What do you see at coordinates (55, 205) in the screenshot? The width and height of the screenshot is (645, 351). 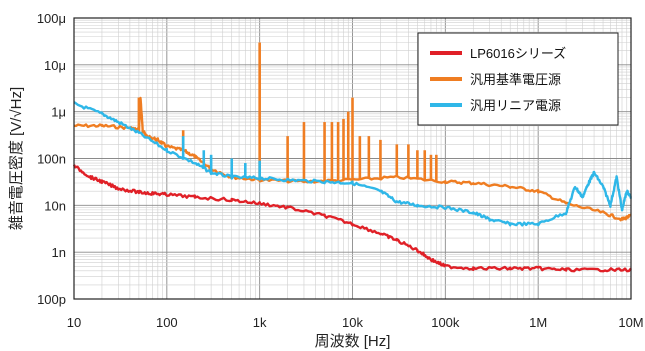 I see `y-tick-label: 10n` at bounding box center [55, 205].